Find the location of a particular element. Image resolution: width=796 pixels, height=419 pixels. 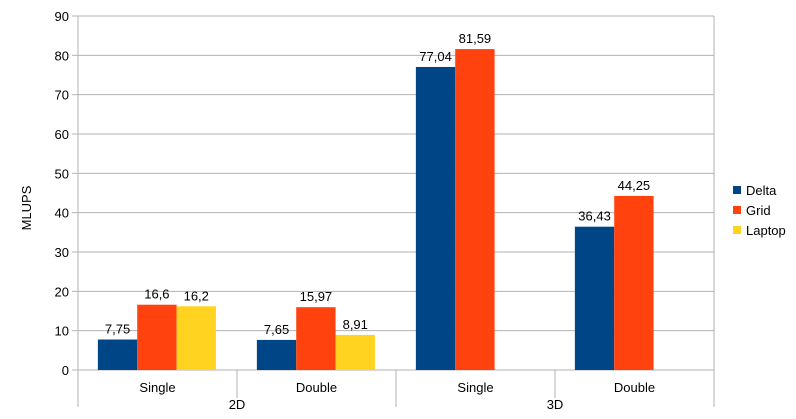

y-axis-title: MLUPS is located at coordinates (26, 207).